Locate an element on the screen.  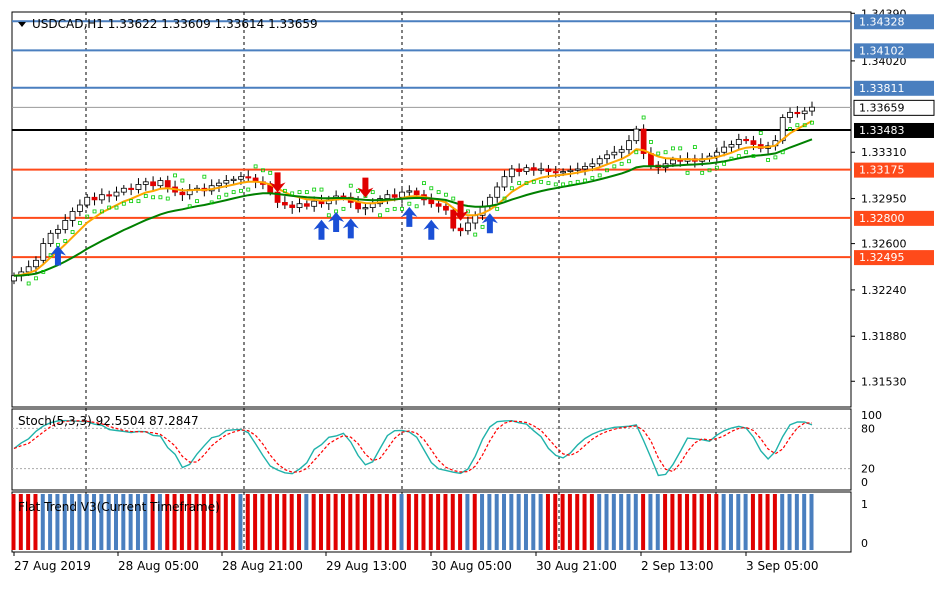
level-tag-text-6: 1.32495 is located at coordinates (882, 257).